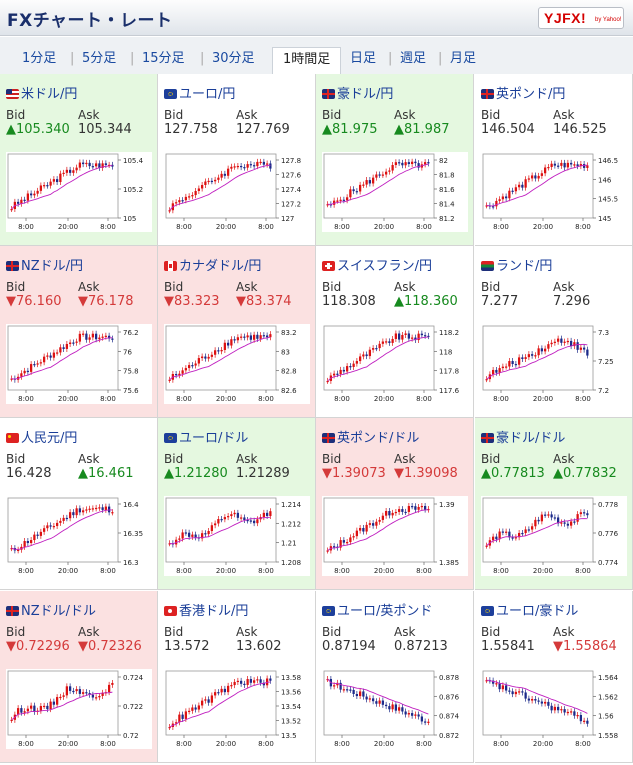  I want to click on yjfx-logo: YJFX! by Yahoo!, so click(581, 18).